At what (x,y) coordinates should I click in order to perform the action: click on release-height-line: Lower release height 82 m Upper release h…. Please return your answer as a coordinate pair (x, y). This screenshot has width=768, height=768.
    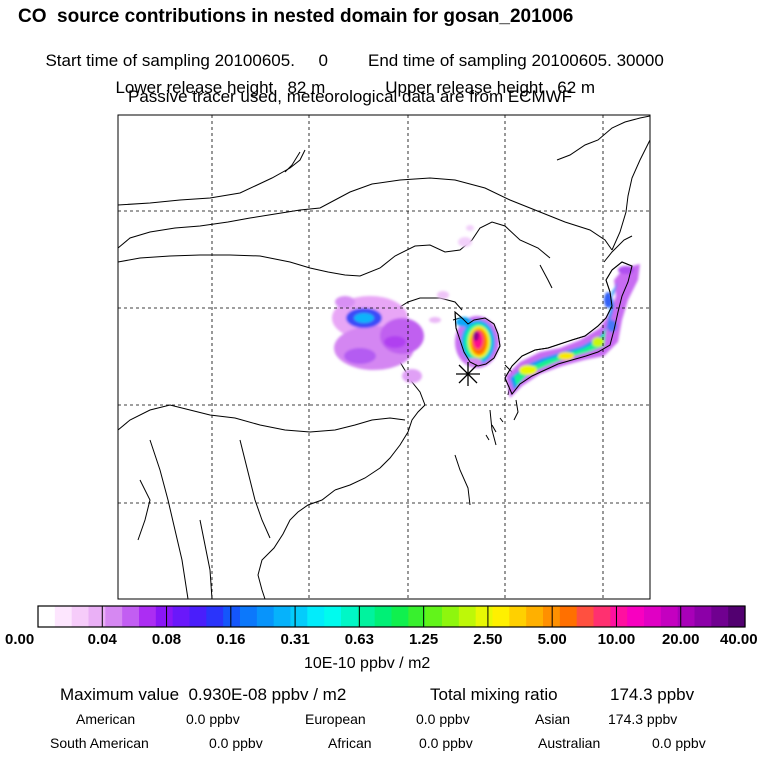
    Looking at the image, I should click on (350, 79).